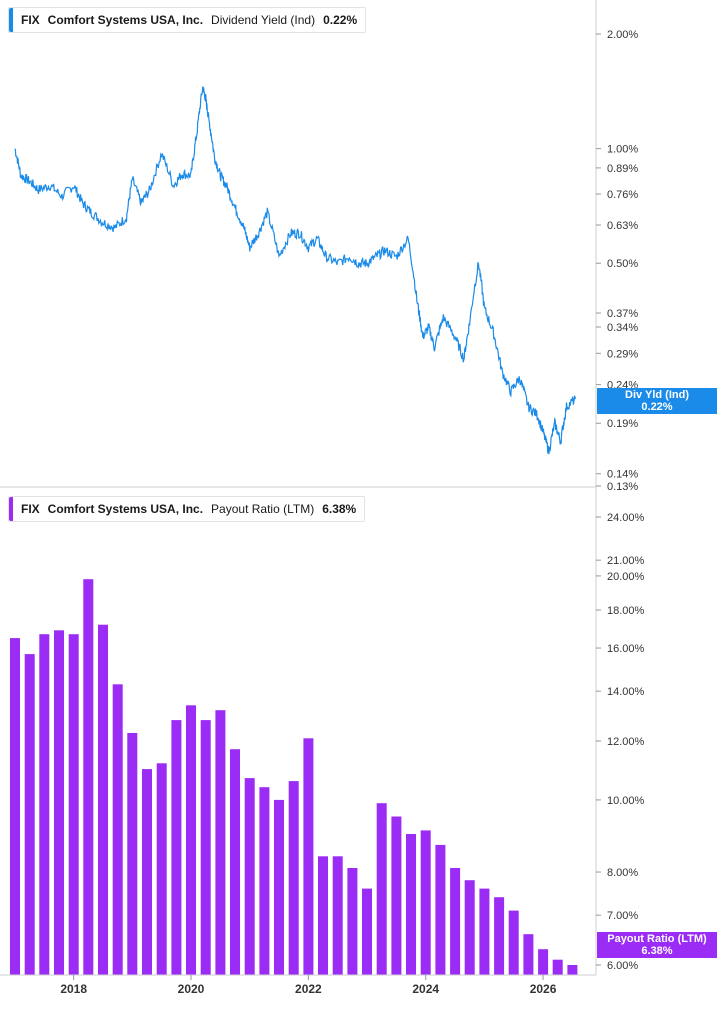 This screenshot has width=717, height=1010. What do you see at coordinates (622, 226) in the screenshot?
I see `y-tick-label: 0.63%` at bounding box center [622, 226].